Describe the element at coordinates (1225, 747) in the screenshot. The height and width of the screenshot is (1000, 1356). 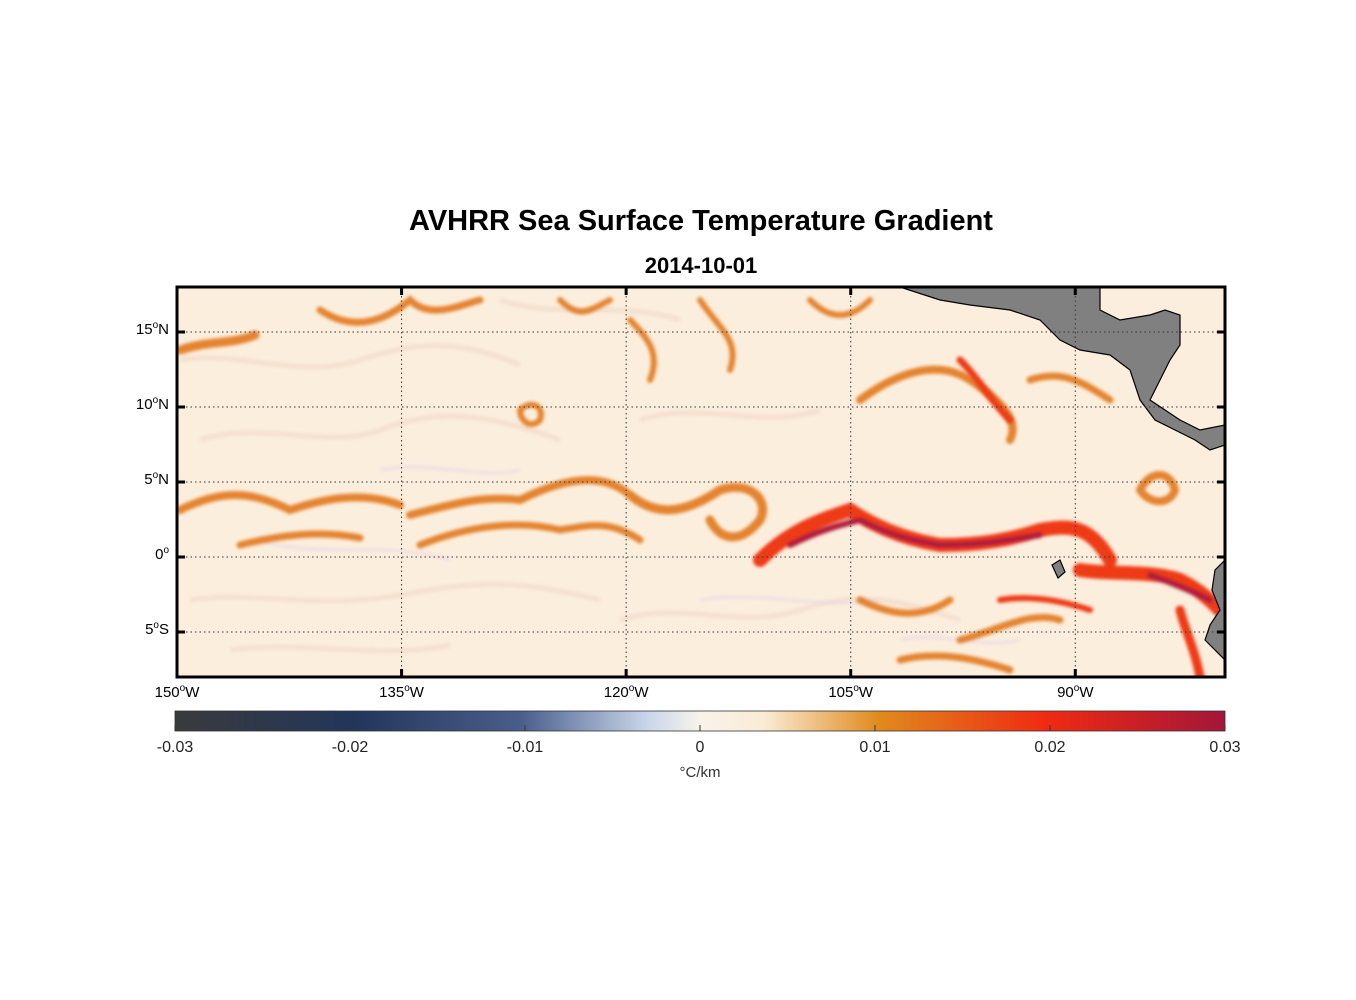
I see `colorbar-tick-label: 0.03` at that location.